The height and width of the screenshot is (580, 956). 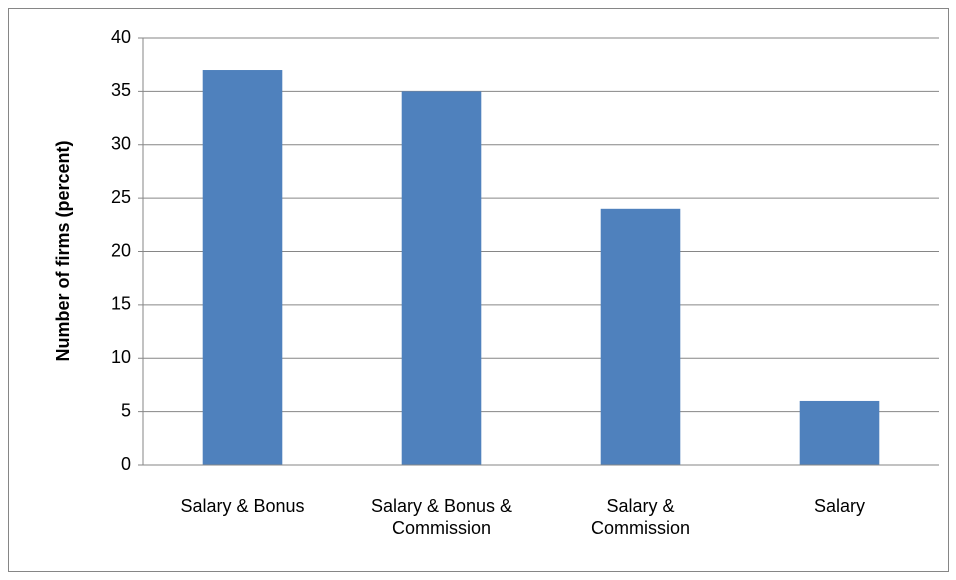 I want to click on y-tick-label: 20, so click(x=121, y=250).